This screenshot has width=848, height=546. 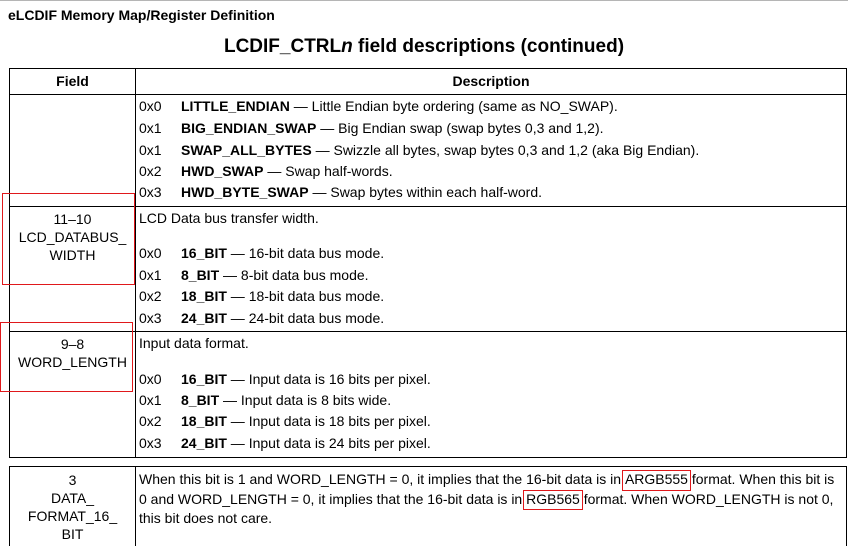 What do you see at coordinates (72, 344) in the screenshot?
I see `field-bits: 9–8` at bounding box center [72, 344].